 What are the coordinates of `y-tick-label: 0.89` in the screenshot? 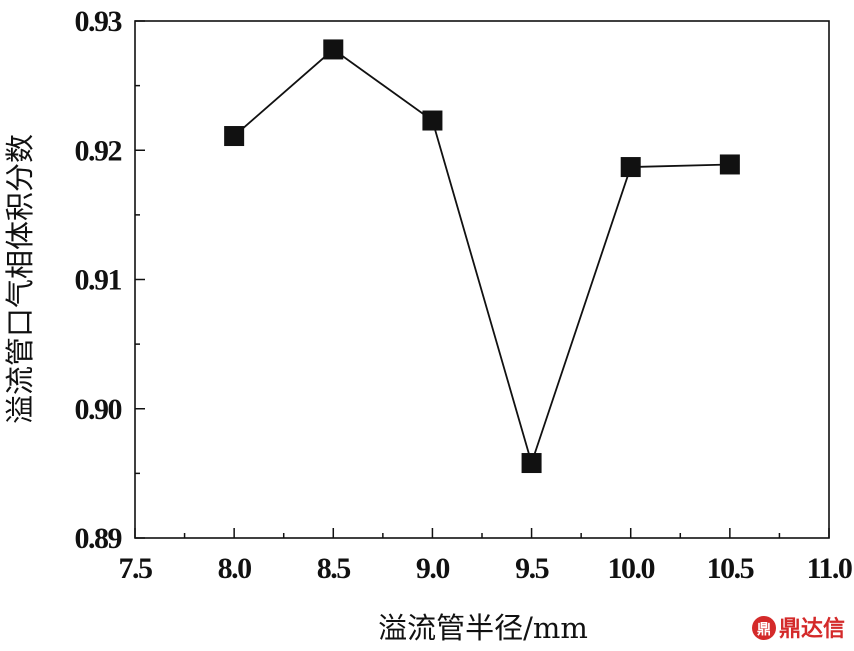 It's located at (98, 538).